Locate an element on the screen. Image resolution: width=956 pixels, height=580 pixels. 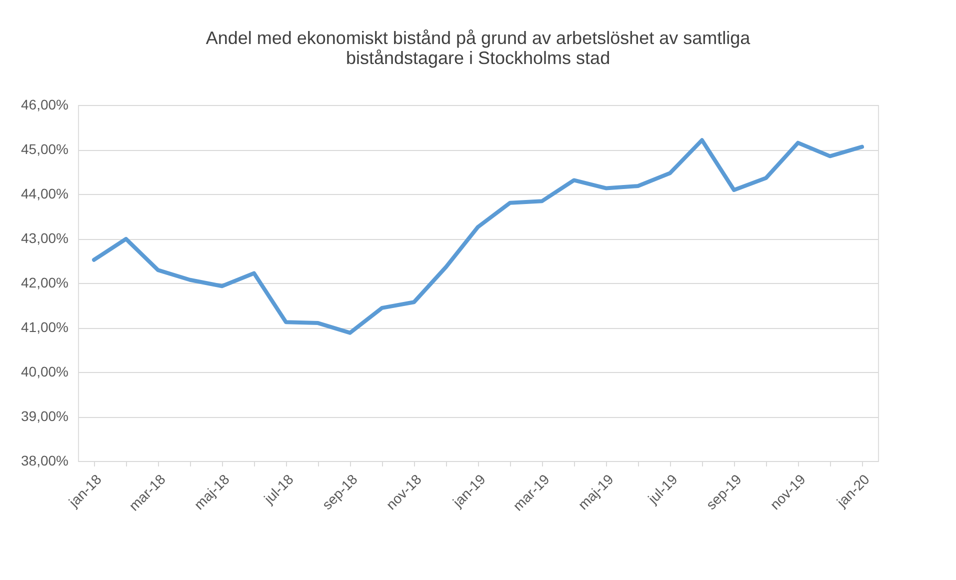
chart-title: Andel med ekonomiskt bistånd på grund av arbetslöshet av samtliga biståndstagare i Stockholms stad is located at coordinates (479, 48).